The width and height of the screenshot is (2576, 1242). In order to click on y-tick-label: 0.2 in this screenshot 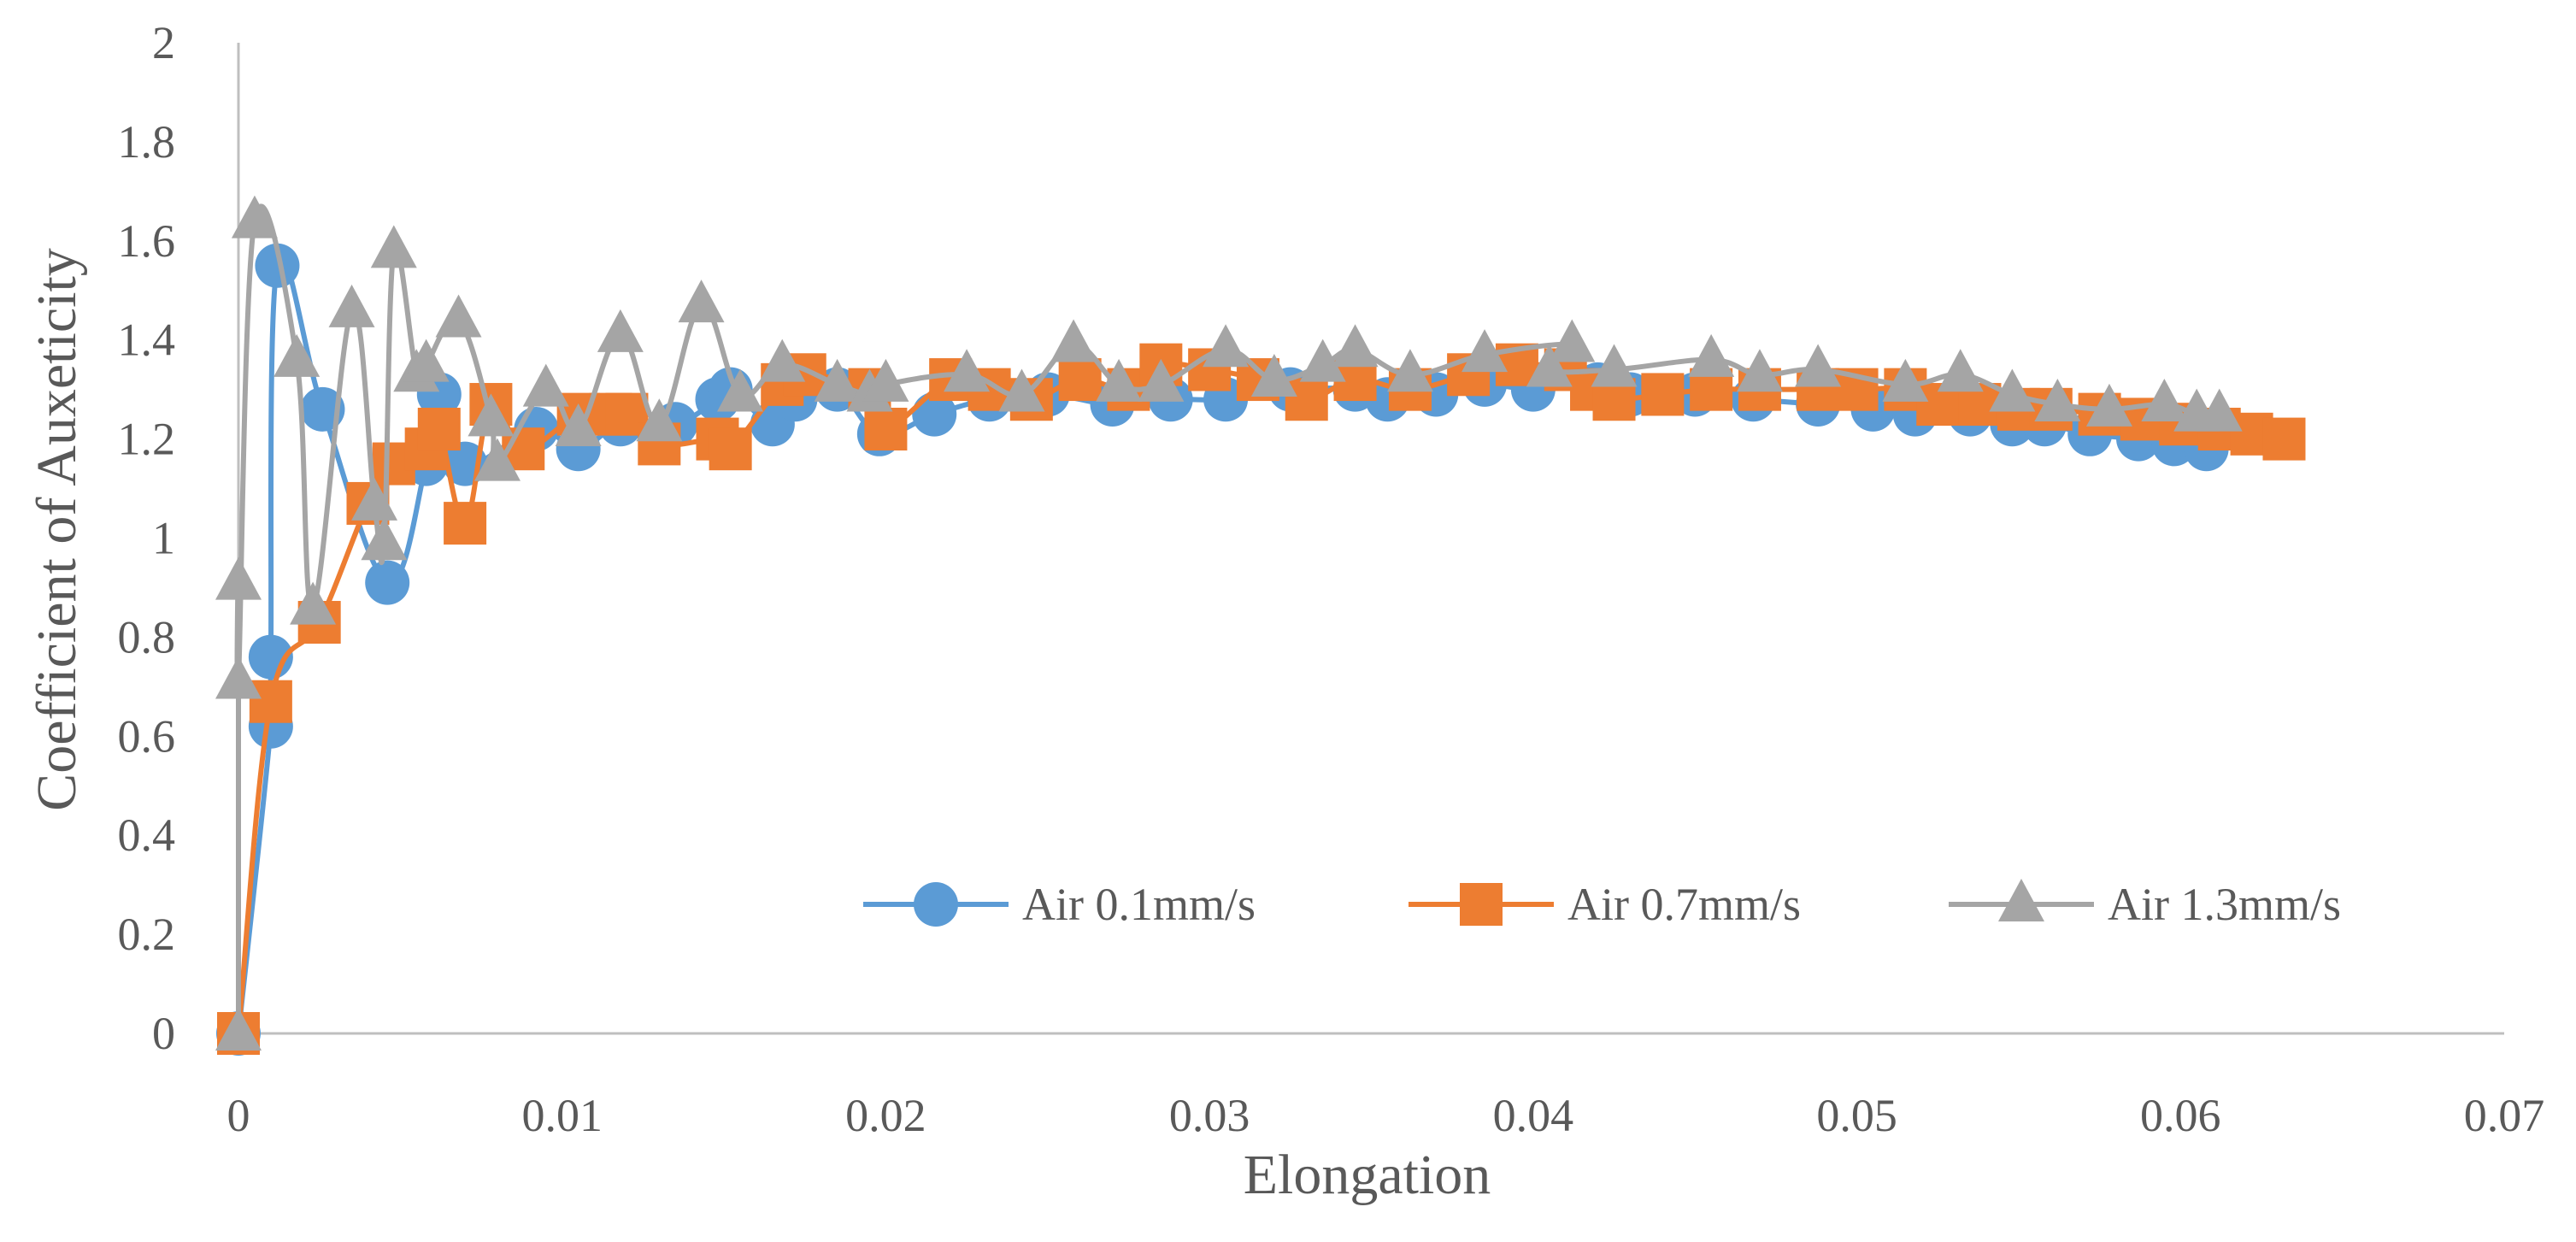, I will do `click(147, 934)`.